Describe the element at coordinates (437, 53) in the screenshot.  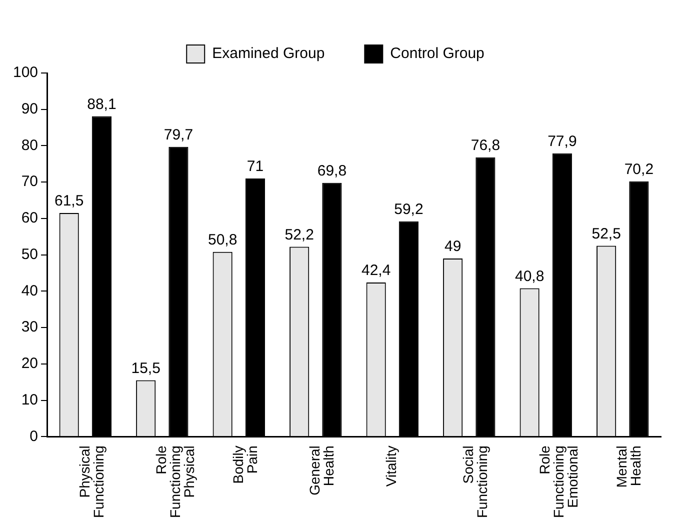
I see `legend-label: Control Group` at that location.